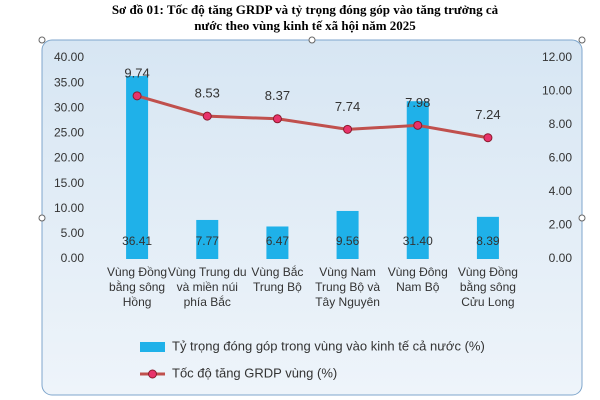 This screenshot has width=600, height=400. I want to click on y-tick-label: 35.00, so click(69, 82).